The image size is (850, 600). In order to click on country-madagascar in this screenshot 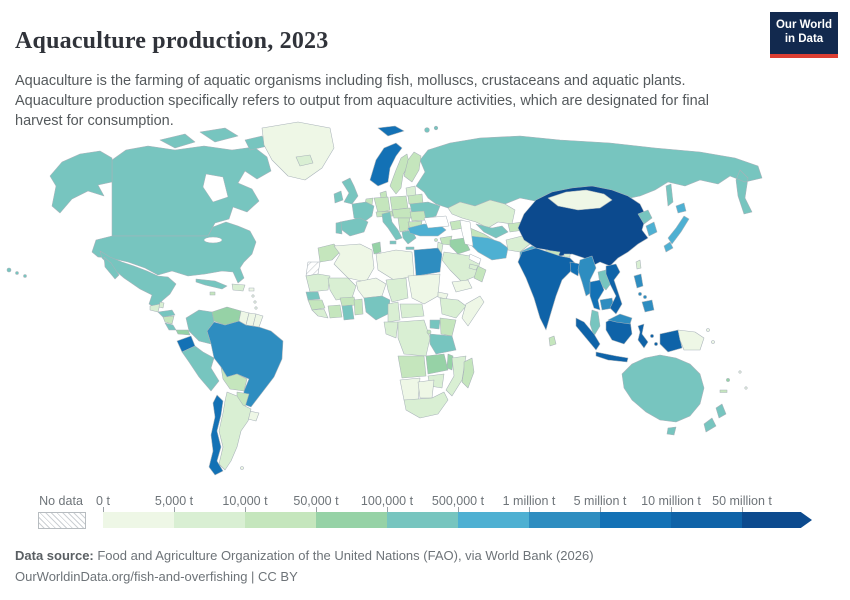, I will do `click(468, 373)`.